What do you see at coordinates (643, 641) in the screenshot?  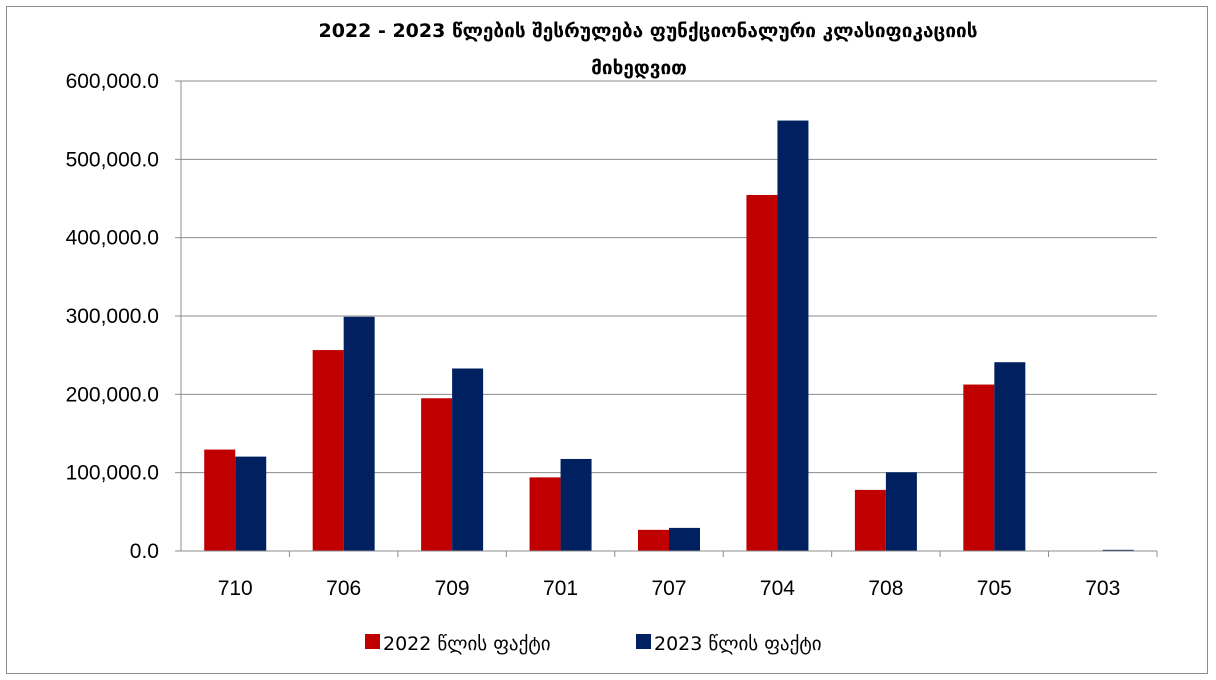 I see `legend-swatch-2023` at bounding box center [643, 641].